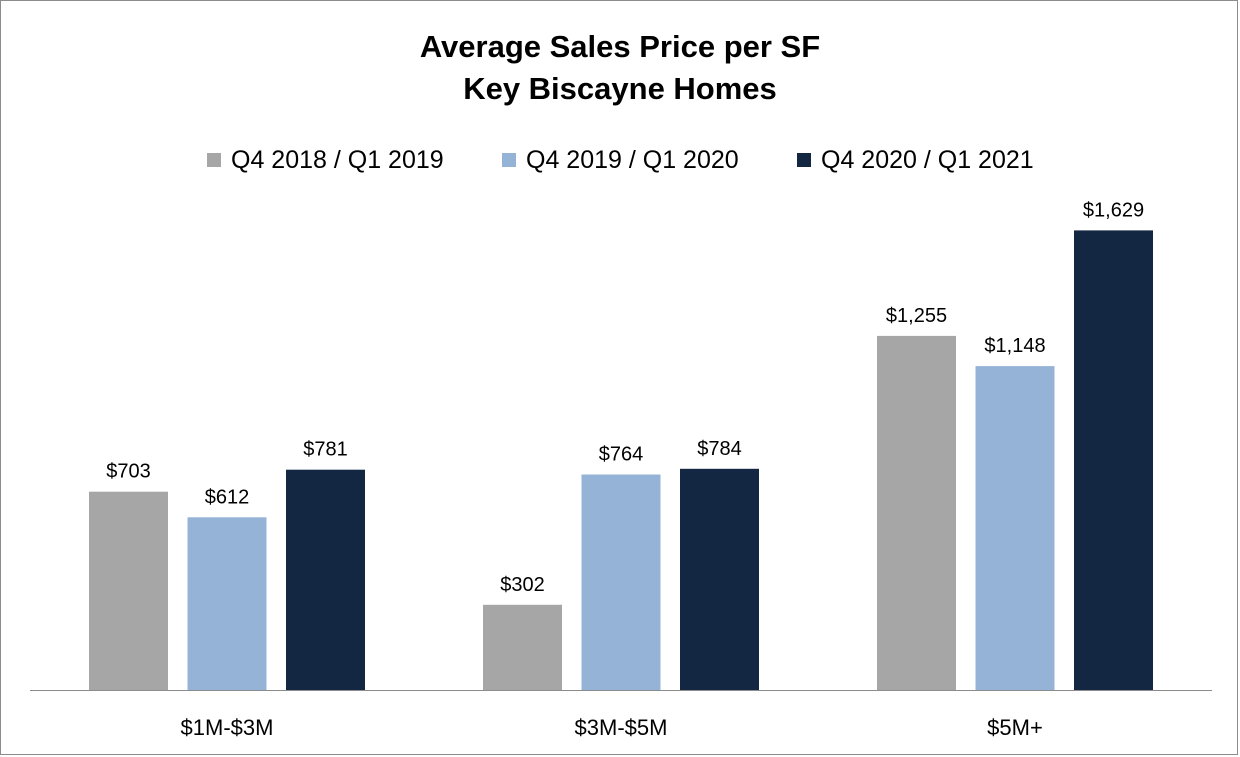 This screenshot has width=1240, height=757. What do you see at coordinates (927, 159) in the screenshot?
I see `legend-label-series-3: Q4 2020 / Q1 2021` at bounding box center [927, 159].